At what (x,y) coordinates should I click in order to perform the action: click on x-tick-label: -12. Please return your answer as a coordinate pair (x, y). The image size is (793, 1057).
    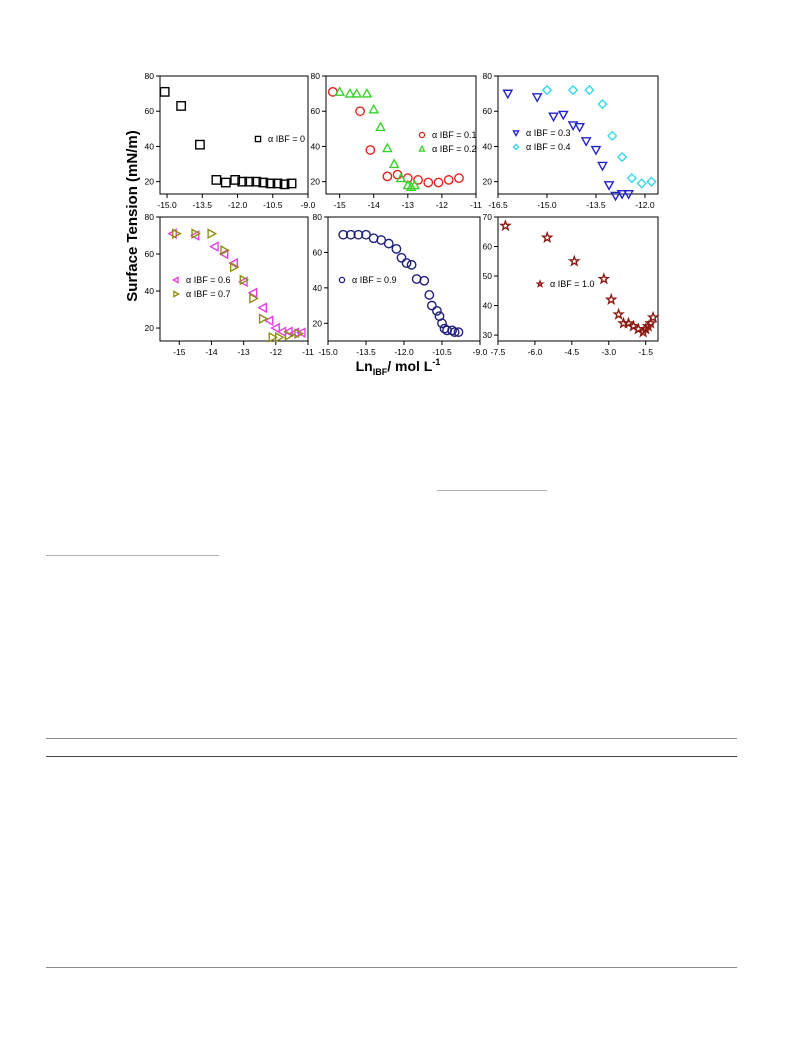
    Looking at the image, I should click on (276, 352).